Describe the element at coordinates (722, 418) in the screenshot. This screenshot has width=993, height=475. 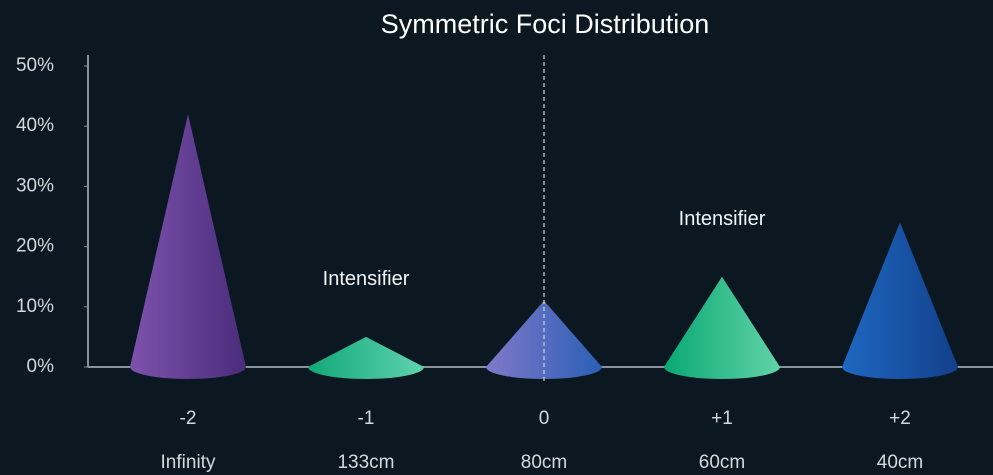
I see `x-tick-label: +1` at that location.